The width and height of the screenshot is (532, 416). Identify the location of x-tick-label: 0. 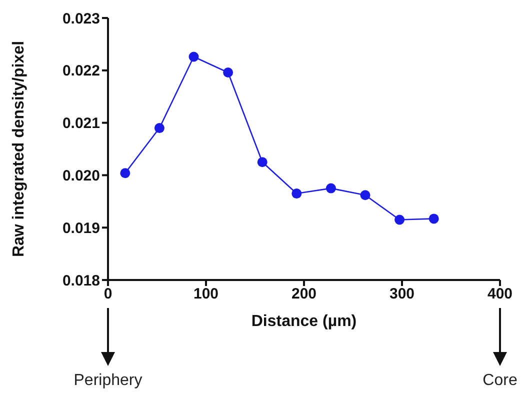
(108, 294).